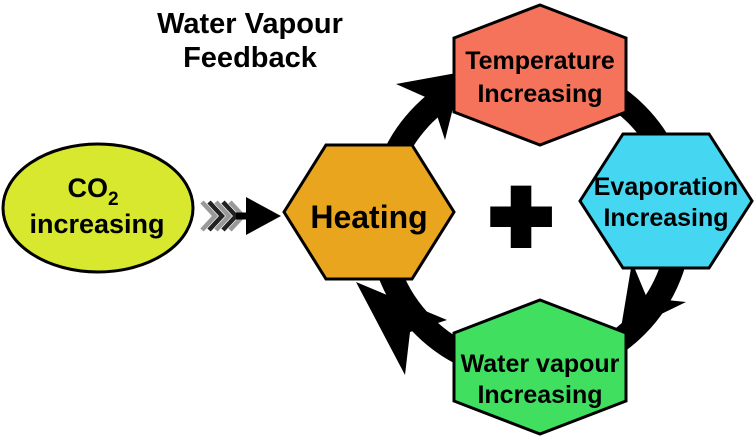 This screenshot has height=444, width=754. I want to click on node-water-vapour-label-line1: Water vapour, so click(540, 364).